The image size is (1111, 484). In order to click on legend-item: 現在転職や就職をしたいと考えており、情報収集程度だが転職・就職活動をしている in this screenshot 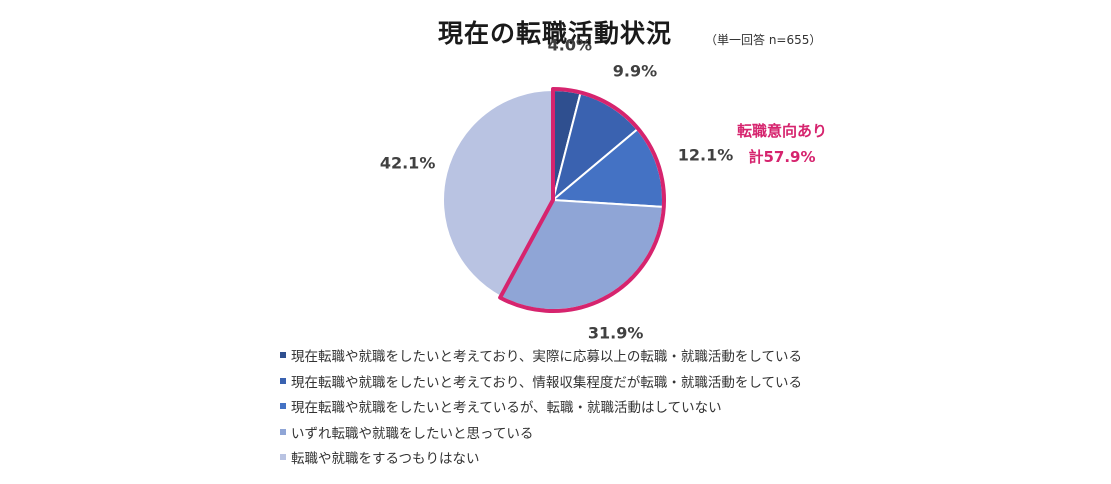, I will do `click(541, 381)`.